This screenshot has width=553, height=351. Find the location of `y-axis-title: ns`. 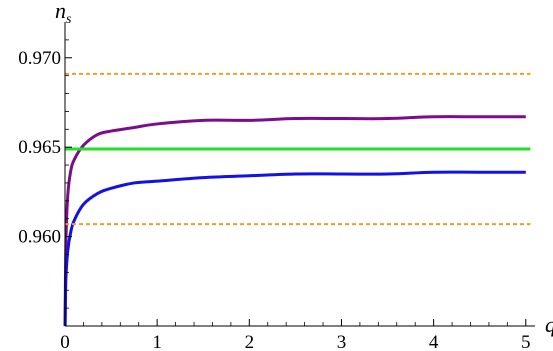

y-axis-title: ns is located at coordinates (63, 13).